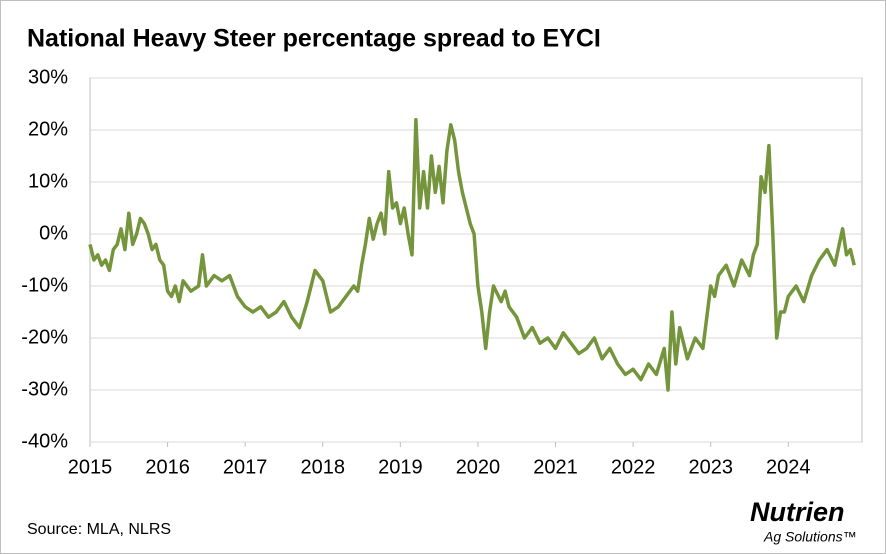 This screenshot has width=886, height=554. I want to click on x-tick-label: 2017, so click(245, 467).